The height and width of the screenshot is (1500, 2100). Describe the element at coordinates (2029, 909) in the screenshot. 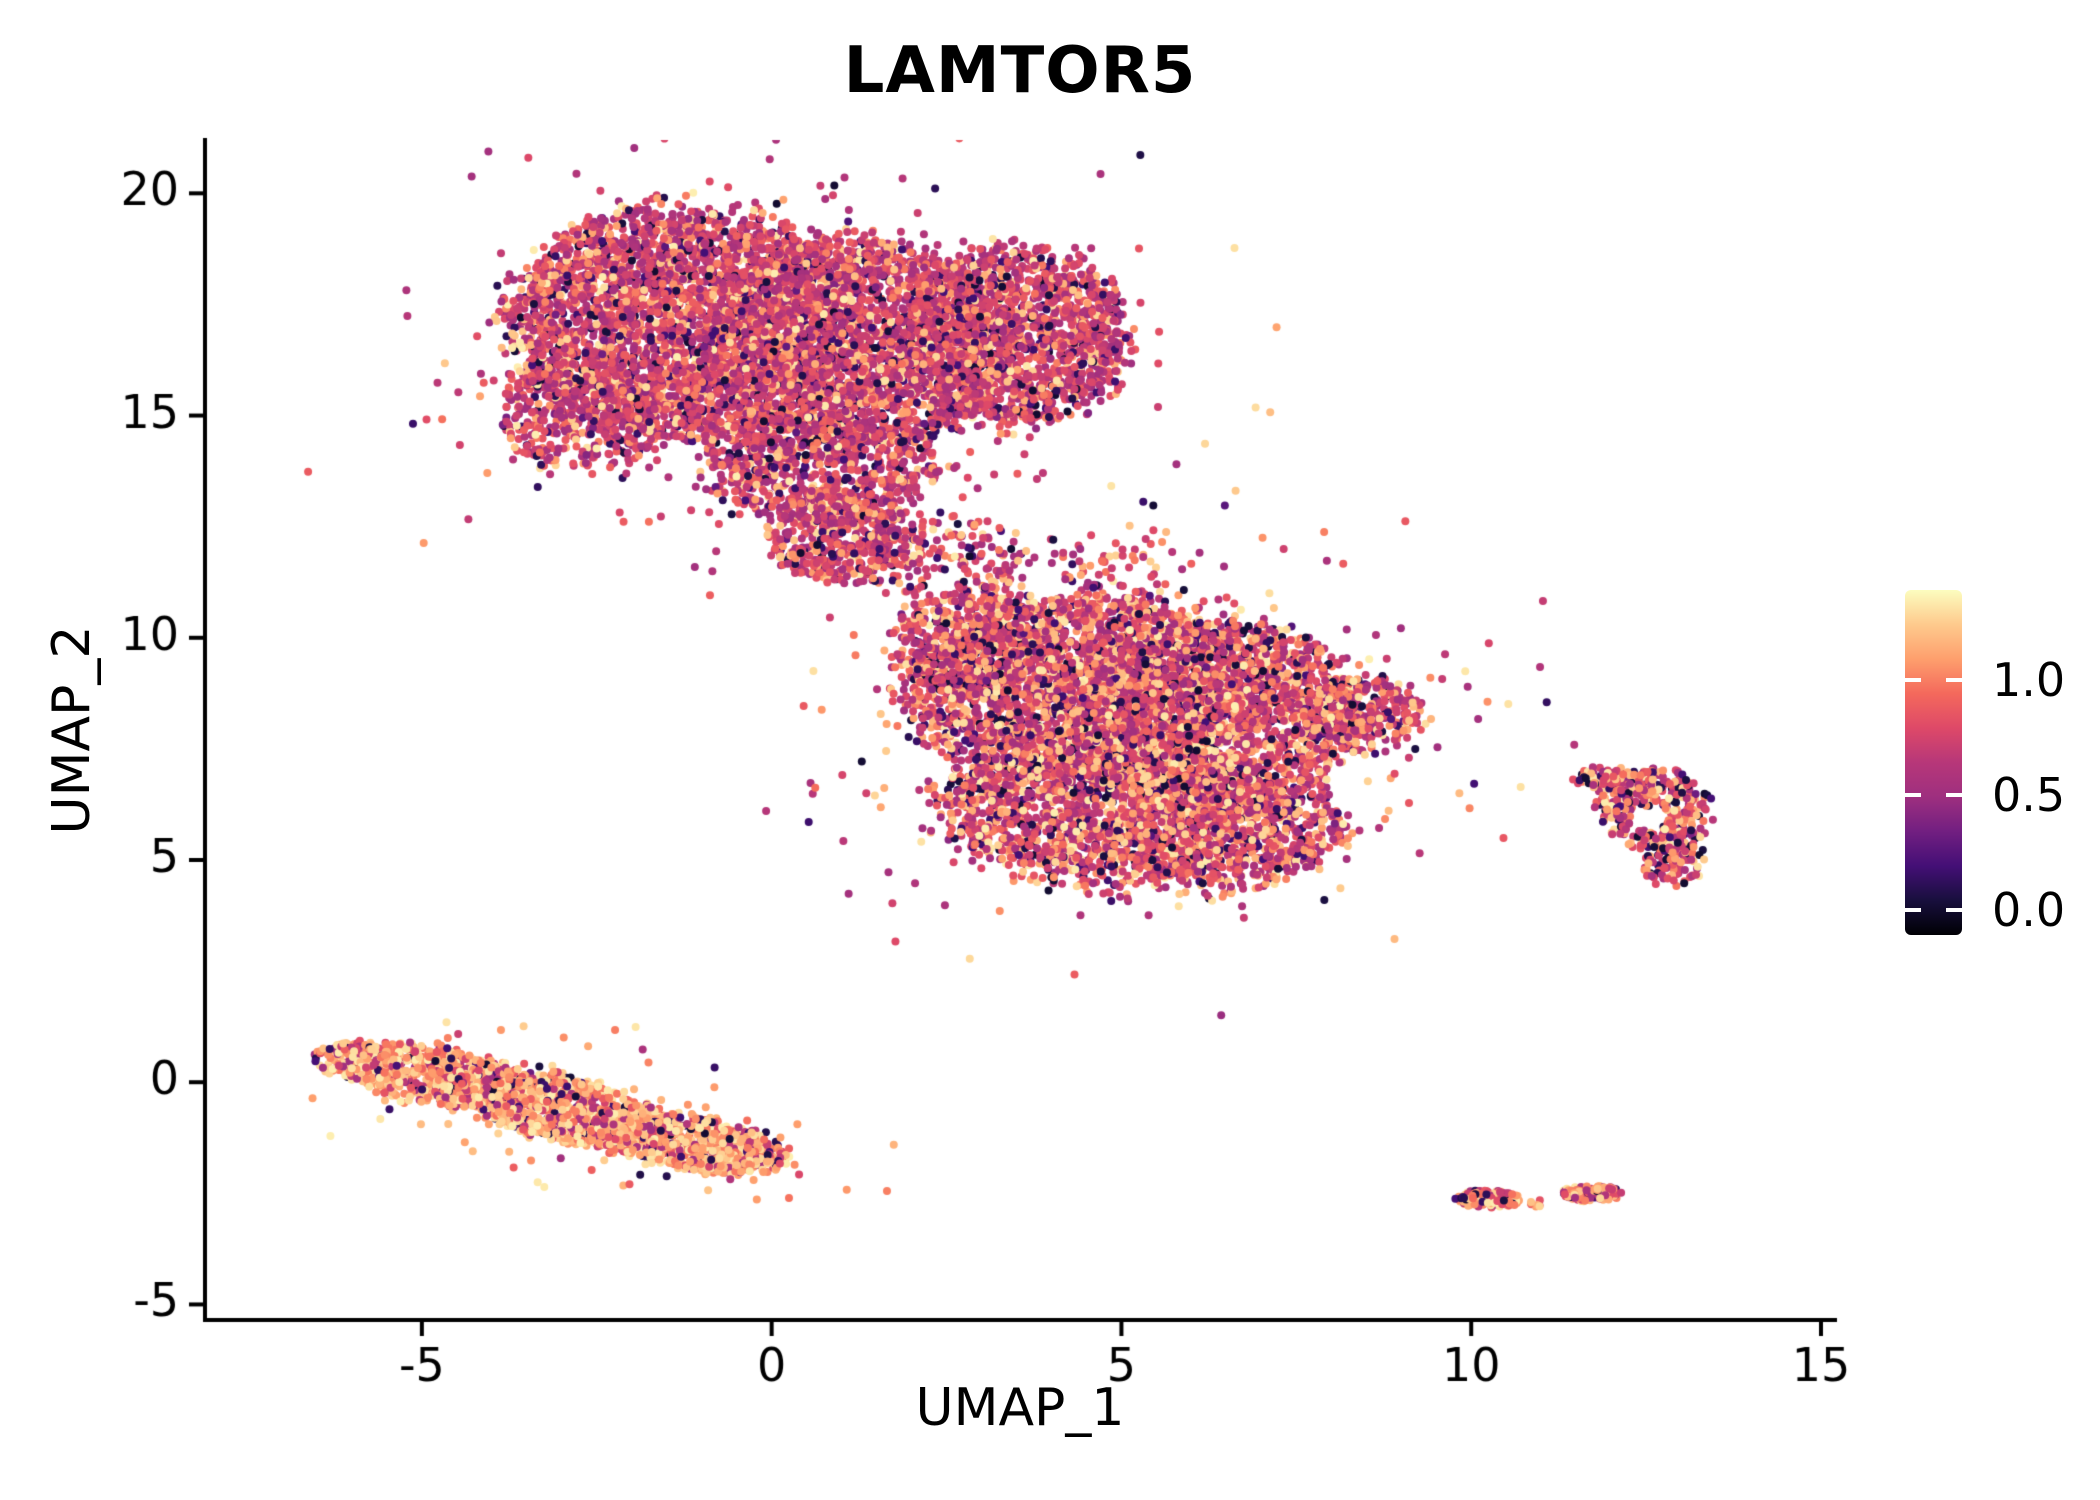

I see `colorbar-tick-label: 0.0` at that location.